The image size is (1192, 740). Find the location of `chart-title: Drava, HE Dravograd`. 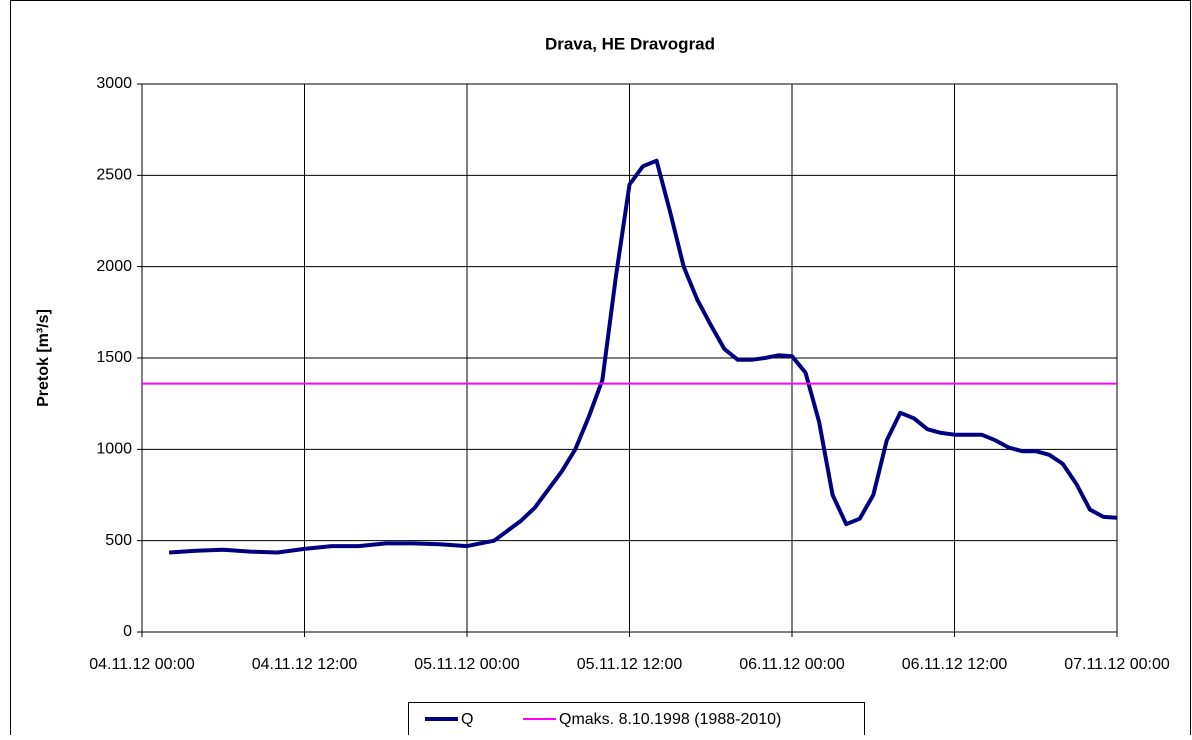

chart-title: Drava, HE Dravograd is located at coordinates (630, 43).